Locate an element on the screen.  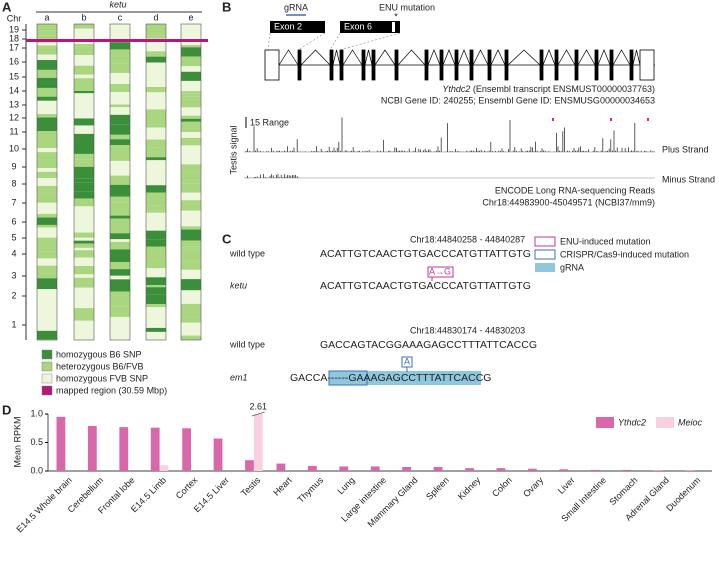
minus-label: Minus Strand is located at coordinates (688, 179).